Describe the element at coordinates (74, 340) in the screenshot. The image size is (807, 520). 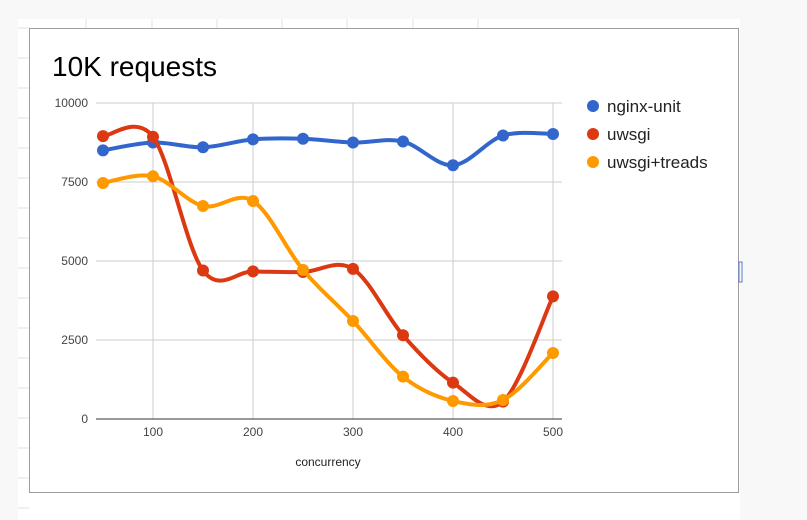
I see `y-tick-label: 2500` at that location.